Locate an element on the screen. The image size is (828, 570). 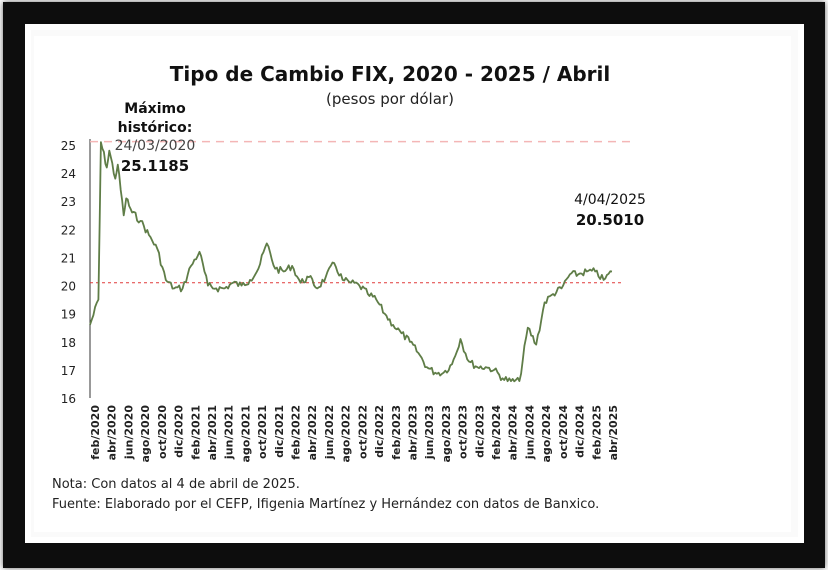
x-tick-label: jun/2024 is located at coordinates (530, 432).